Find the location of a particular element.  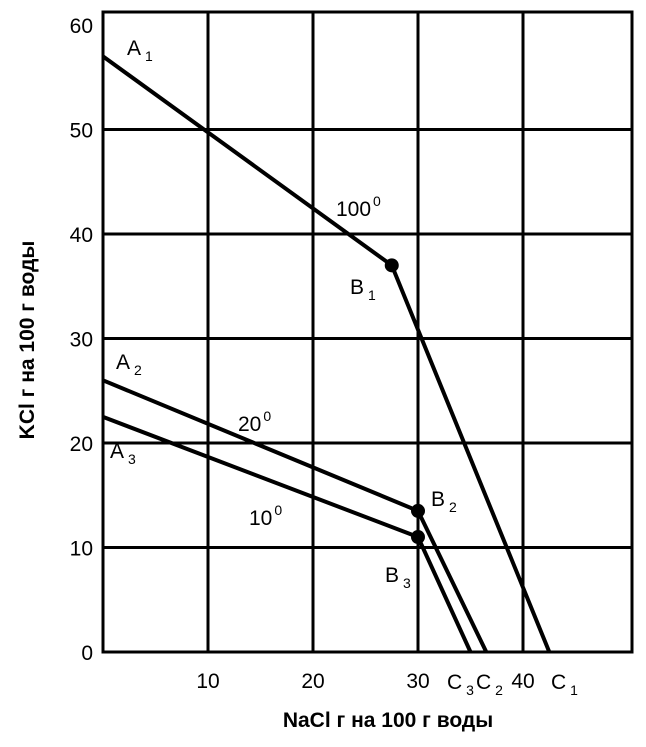

x-tick-label: 40 is located at coordinates (522, 681).